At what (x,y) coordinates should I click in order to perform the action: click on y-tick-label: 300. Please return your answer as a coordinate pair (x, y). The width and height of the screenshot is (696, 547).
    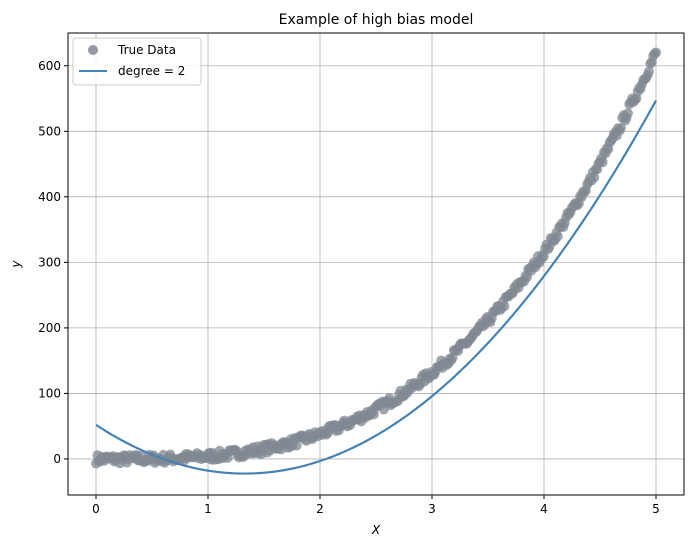
    Looking at the image, I should click on (49, 262).